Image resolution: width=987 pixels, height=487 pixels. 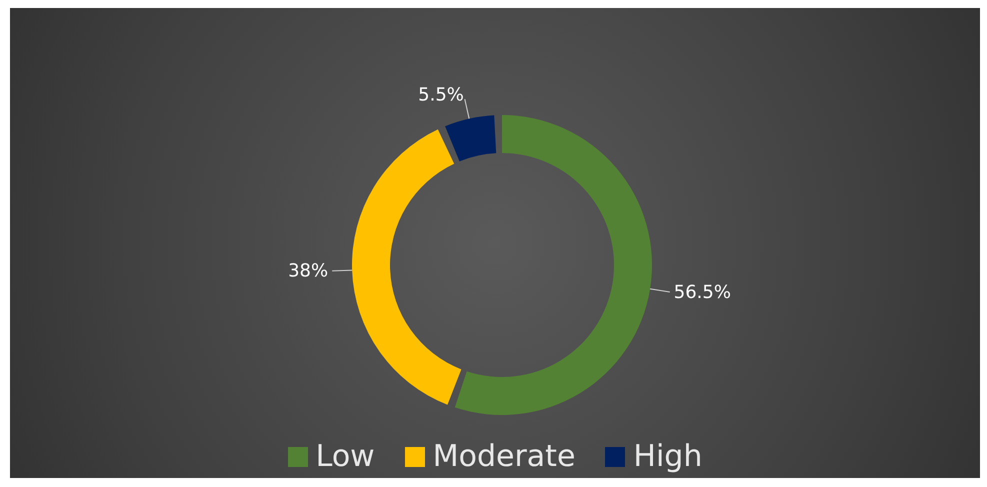 What do you see at coordinates (308, 271) in the screenshot?
I see `data-label: 38%` at bounding box center [308, 271].